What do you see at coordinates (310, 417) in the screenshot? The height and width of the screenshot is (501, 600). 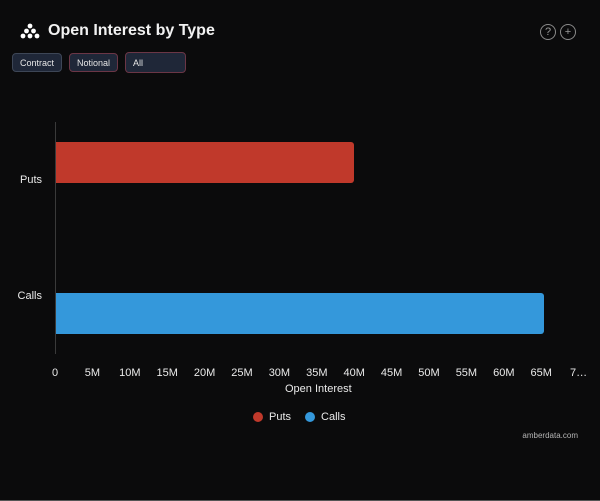 I see `calls-dot-icon` at bounding box center [310, 417].